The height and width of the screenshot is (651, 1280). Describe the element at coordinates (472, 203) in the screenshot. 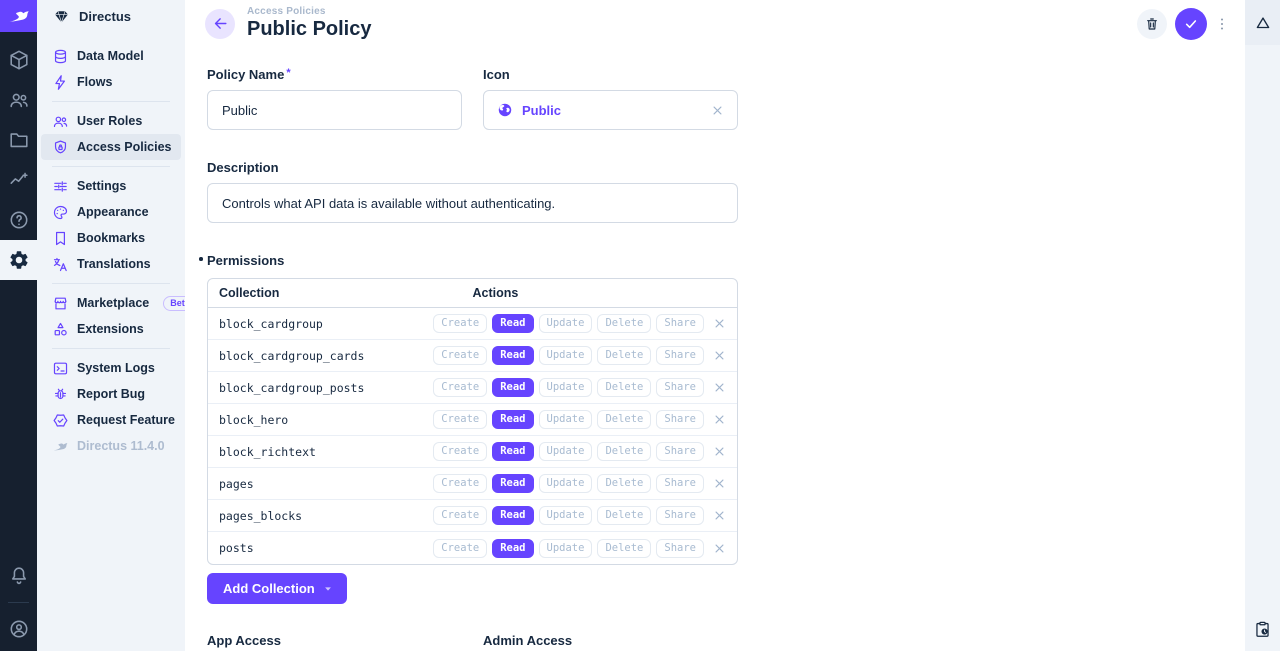

I see `description-input` at that location.